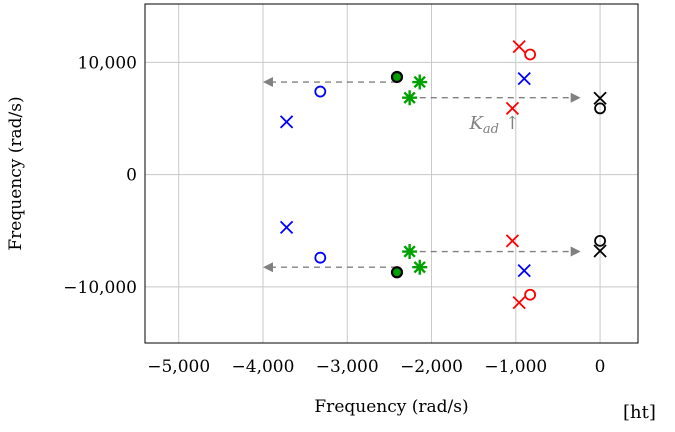 The height and width of the screenshot is (432, 675). I want to click on x-tick-labels: −5,000 −4,000 −3,000 −2,000 −1,000 0, so click(376, 367).